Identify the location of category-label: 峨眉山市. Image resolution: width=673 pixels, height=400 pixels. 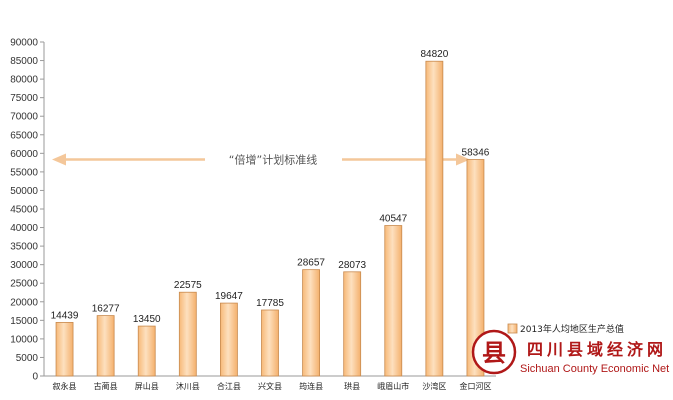
(393, 386).